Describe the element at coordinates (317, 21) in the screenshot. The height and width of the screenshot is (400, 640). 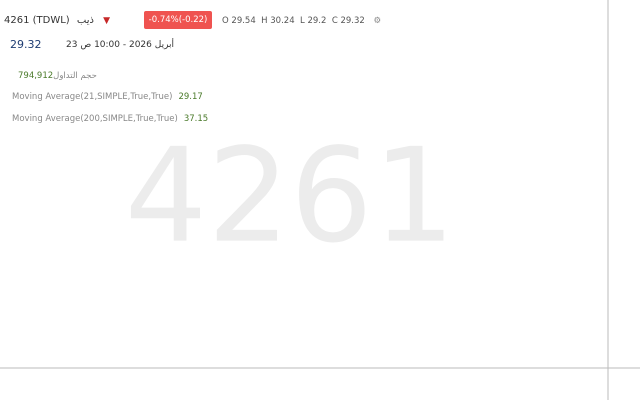
I see `l-value: 29.2` at that location.